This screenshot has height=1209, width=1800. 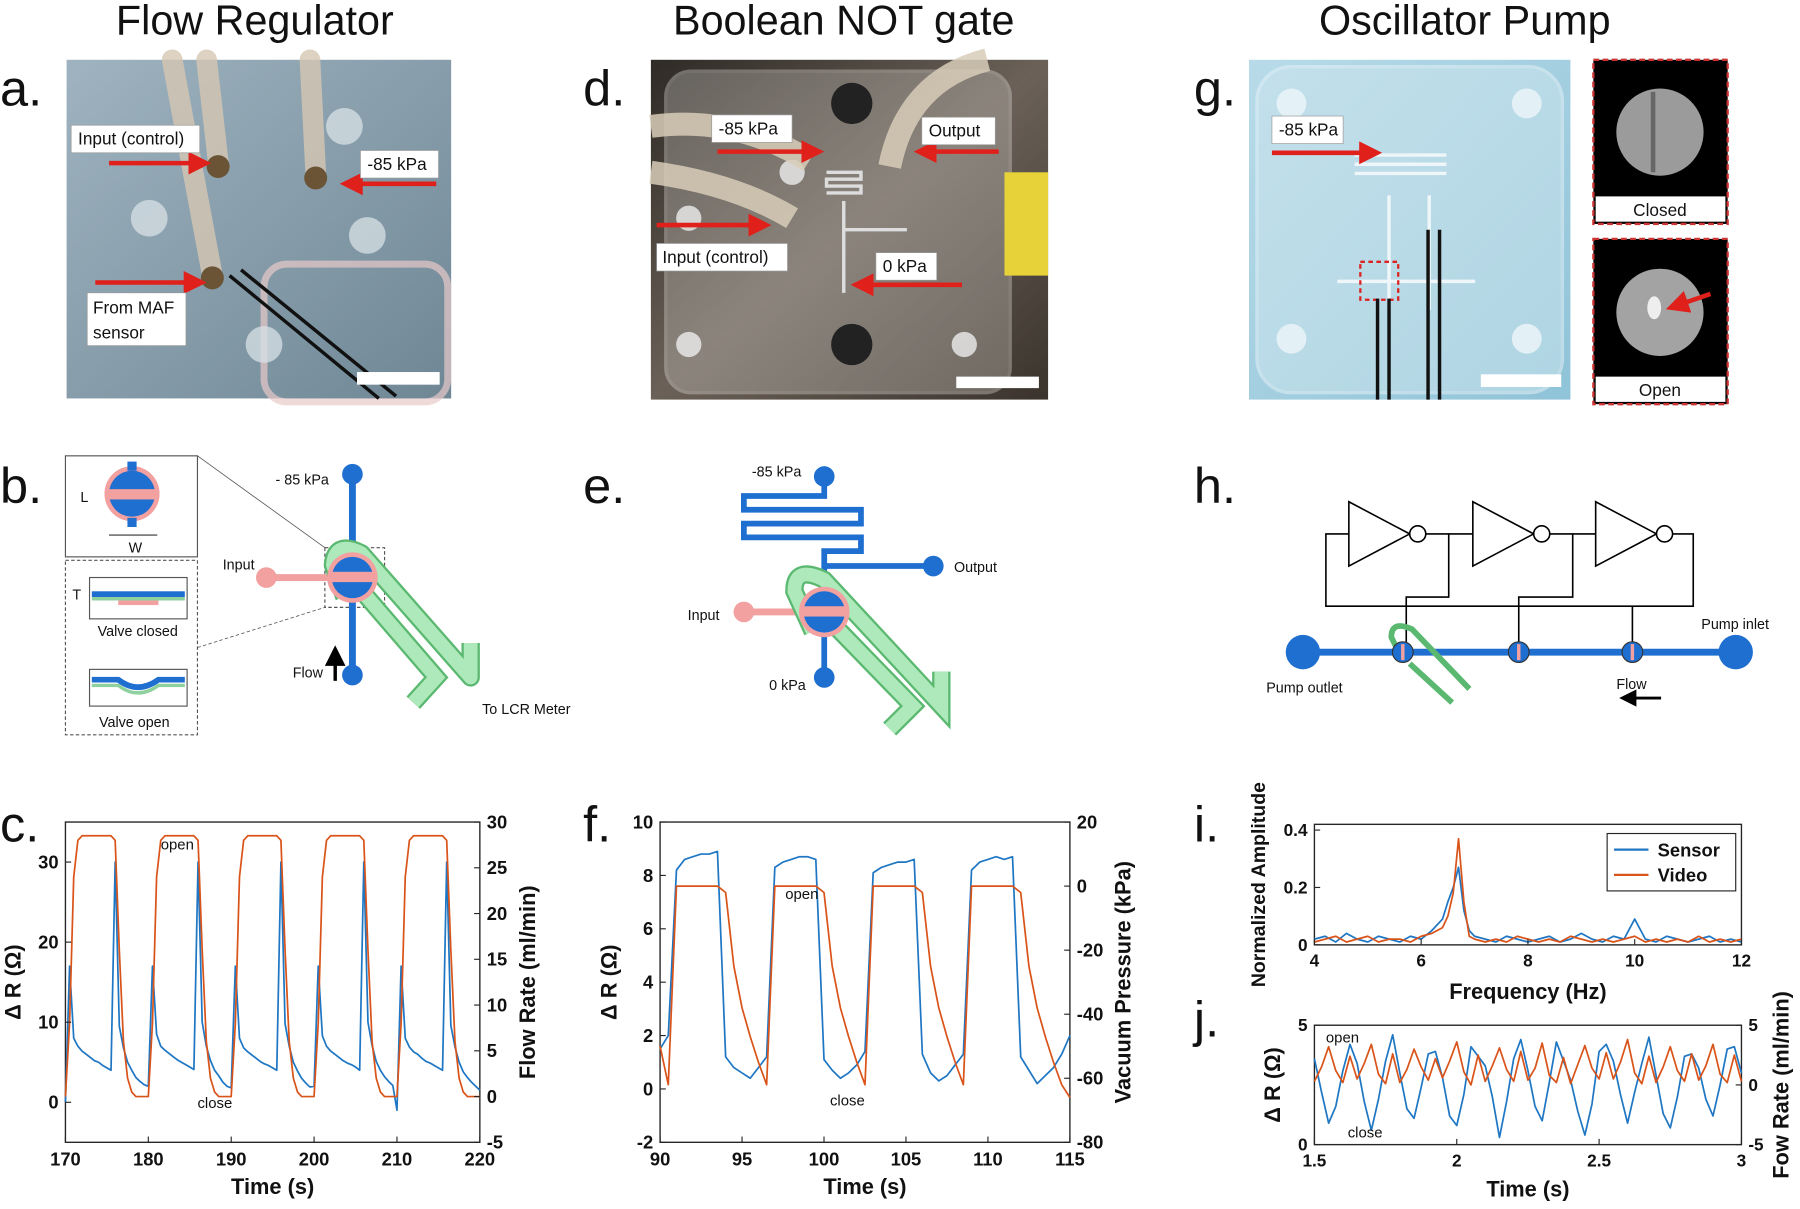 What do you see at coordinates (492, 1050) in the screenshot?
I see `y2-tick-label: 5` at bounding box center [492, 1050].